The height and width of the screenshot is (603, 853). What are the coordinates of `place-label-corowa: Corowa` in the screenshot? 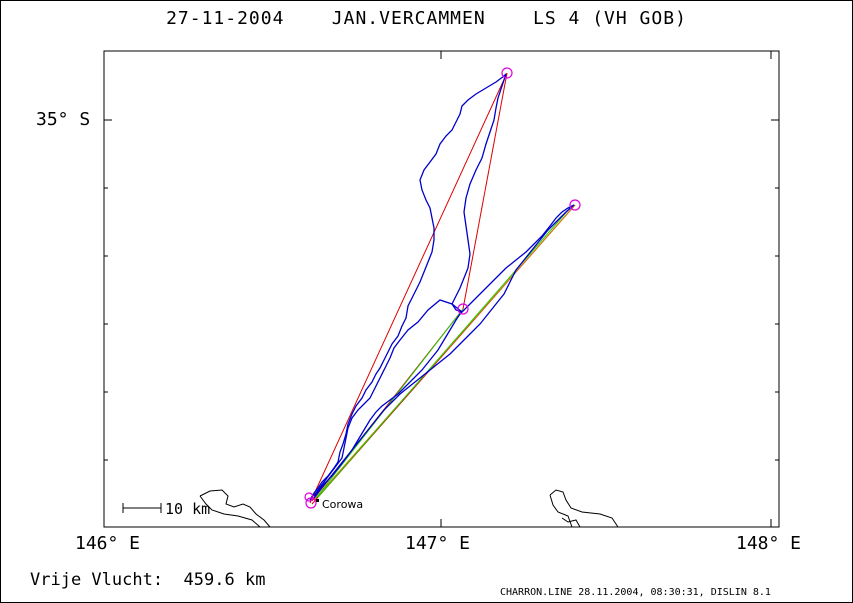 It's located at (342, 504).